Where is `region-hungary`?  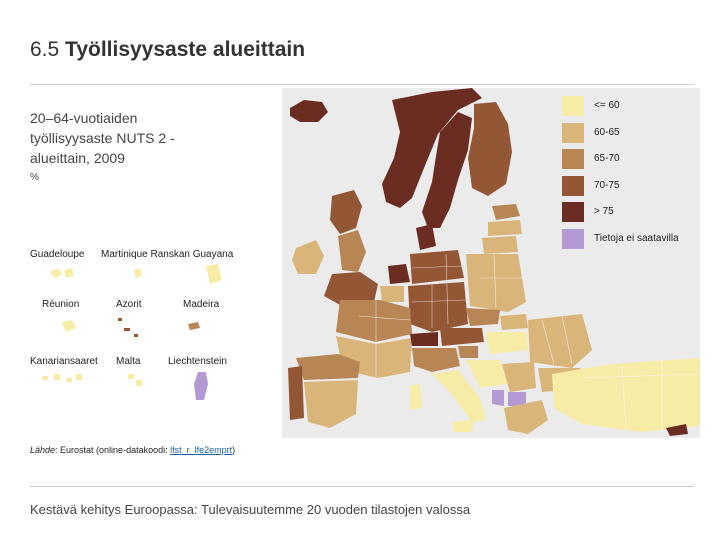 region-hungary is located at coordinates (507, 343).